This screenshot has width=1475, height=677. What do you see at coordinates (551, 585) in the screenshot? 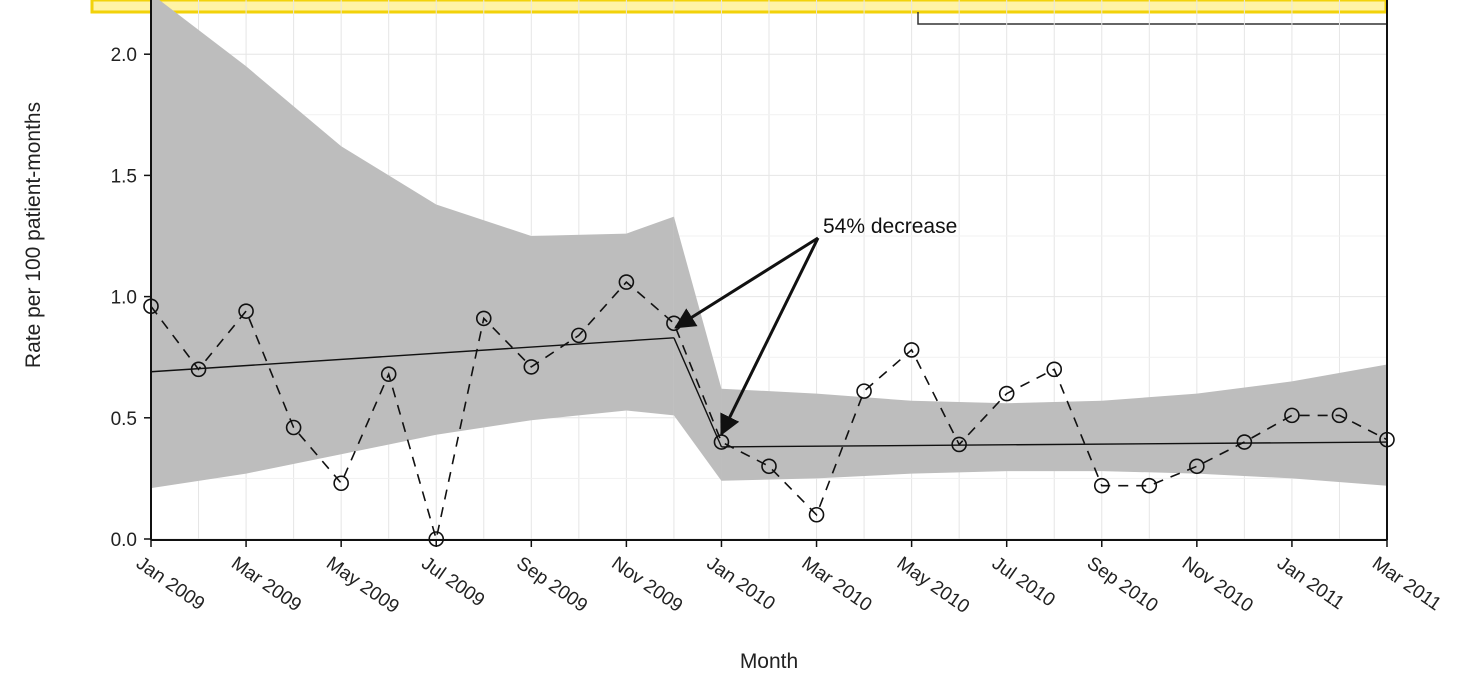
I see `x-tick-label: Sep 2009` at bounding box center [551, 585].